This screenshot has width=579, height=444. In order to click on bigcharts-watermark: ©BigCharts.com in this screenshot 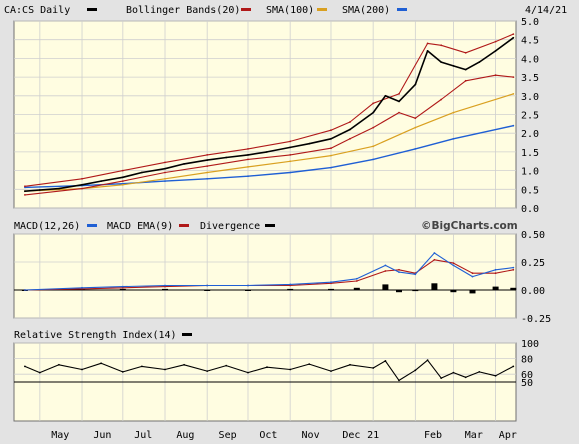, I will do `click(469, 226)`.